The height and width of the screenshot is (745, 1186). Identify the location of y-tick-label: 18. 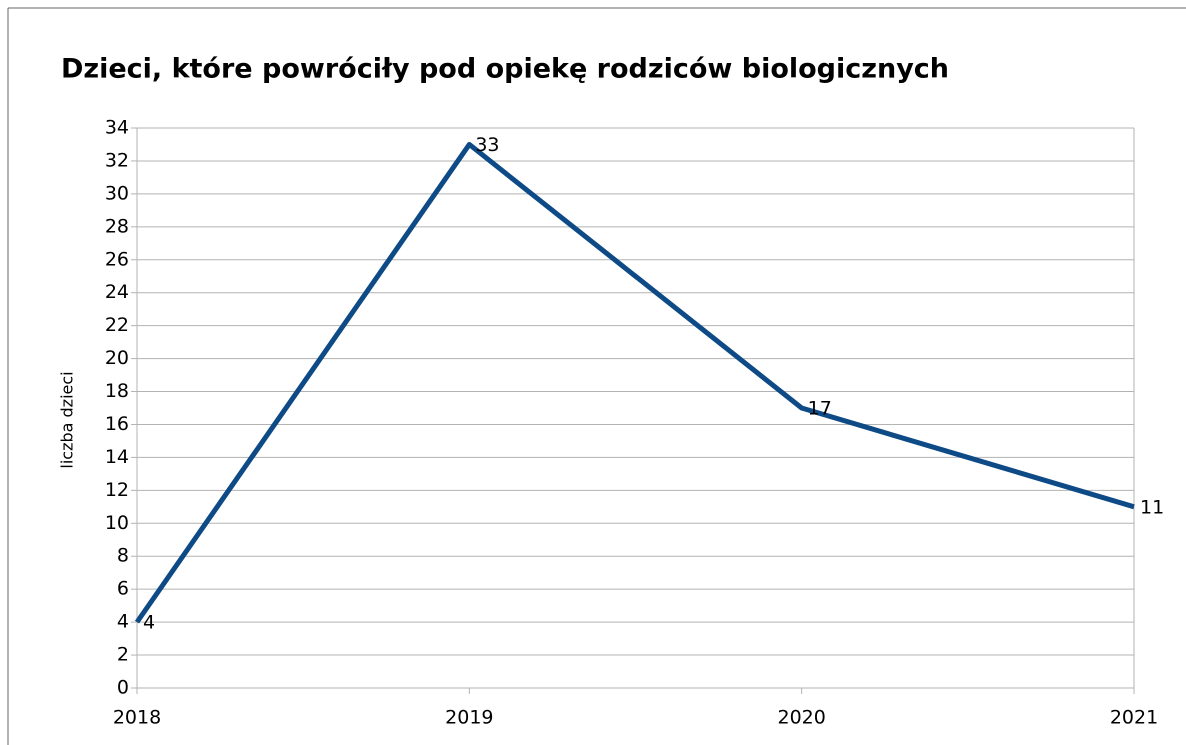
(117, 391).